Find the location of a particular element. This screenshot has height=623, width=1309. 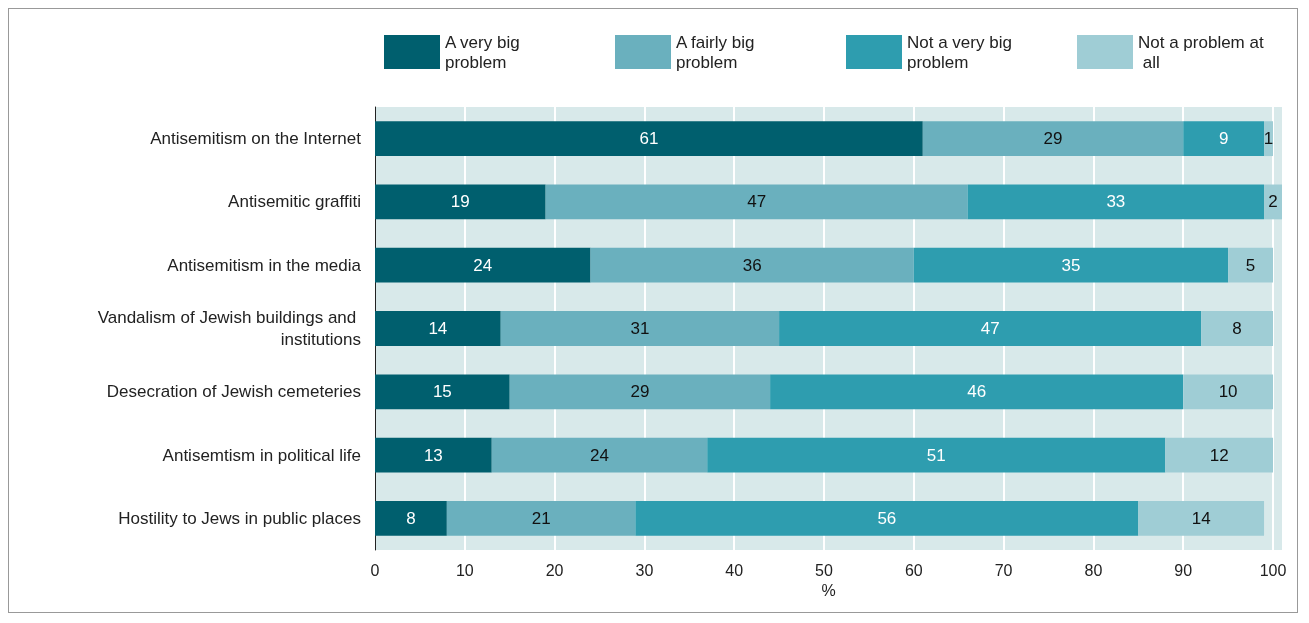

x-tick-label: 70 is located at coordinates (1003, 570).